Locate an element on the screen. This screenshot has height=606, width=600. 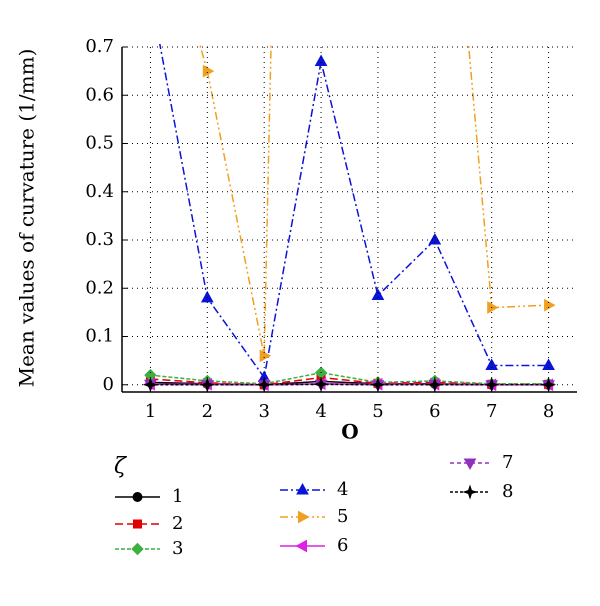
legend-label: 7 is located at coordinates (507, 462).